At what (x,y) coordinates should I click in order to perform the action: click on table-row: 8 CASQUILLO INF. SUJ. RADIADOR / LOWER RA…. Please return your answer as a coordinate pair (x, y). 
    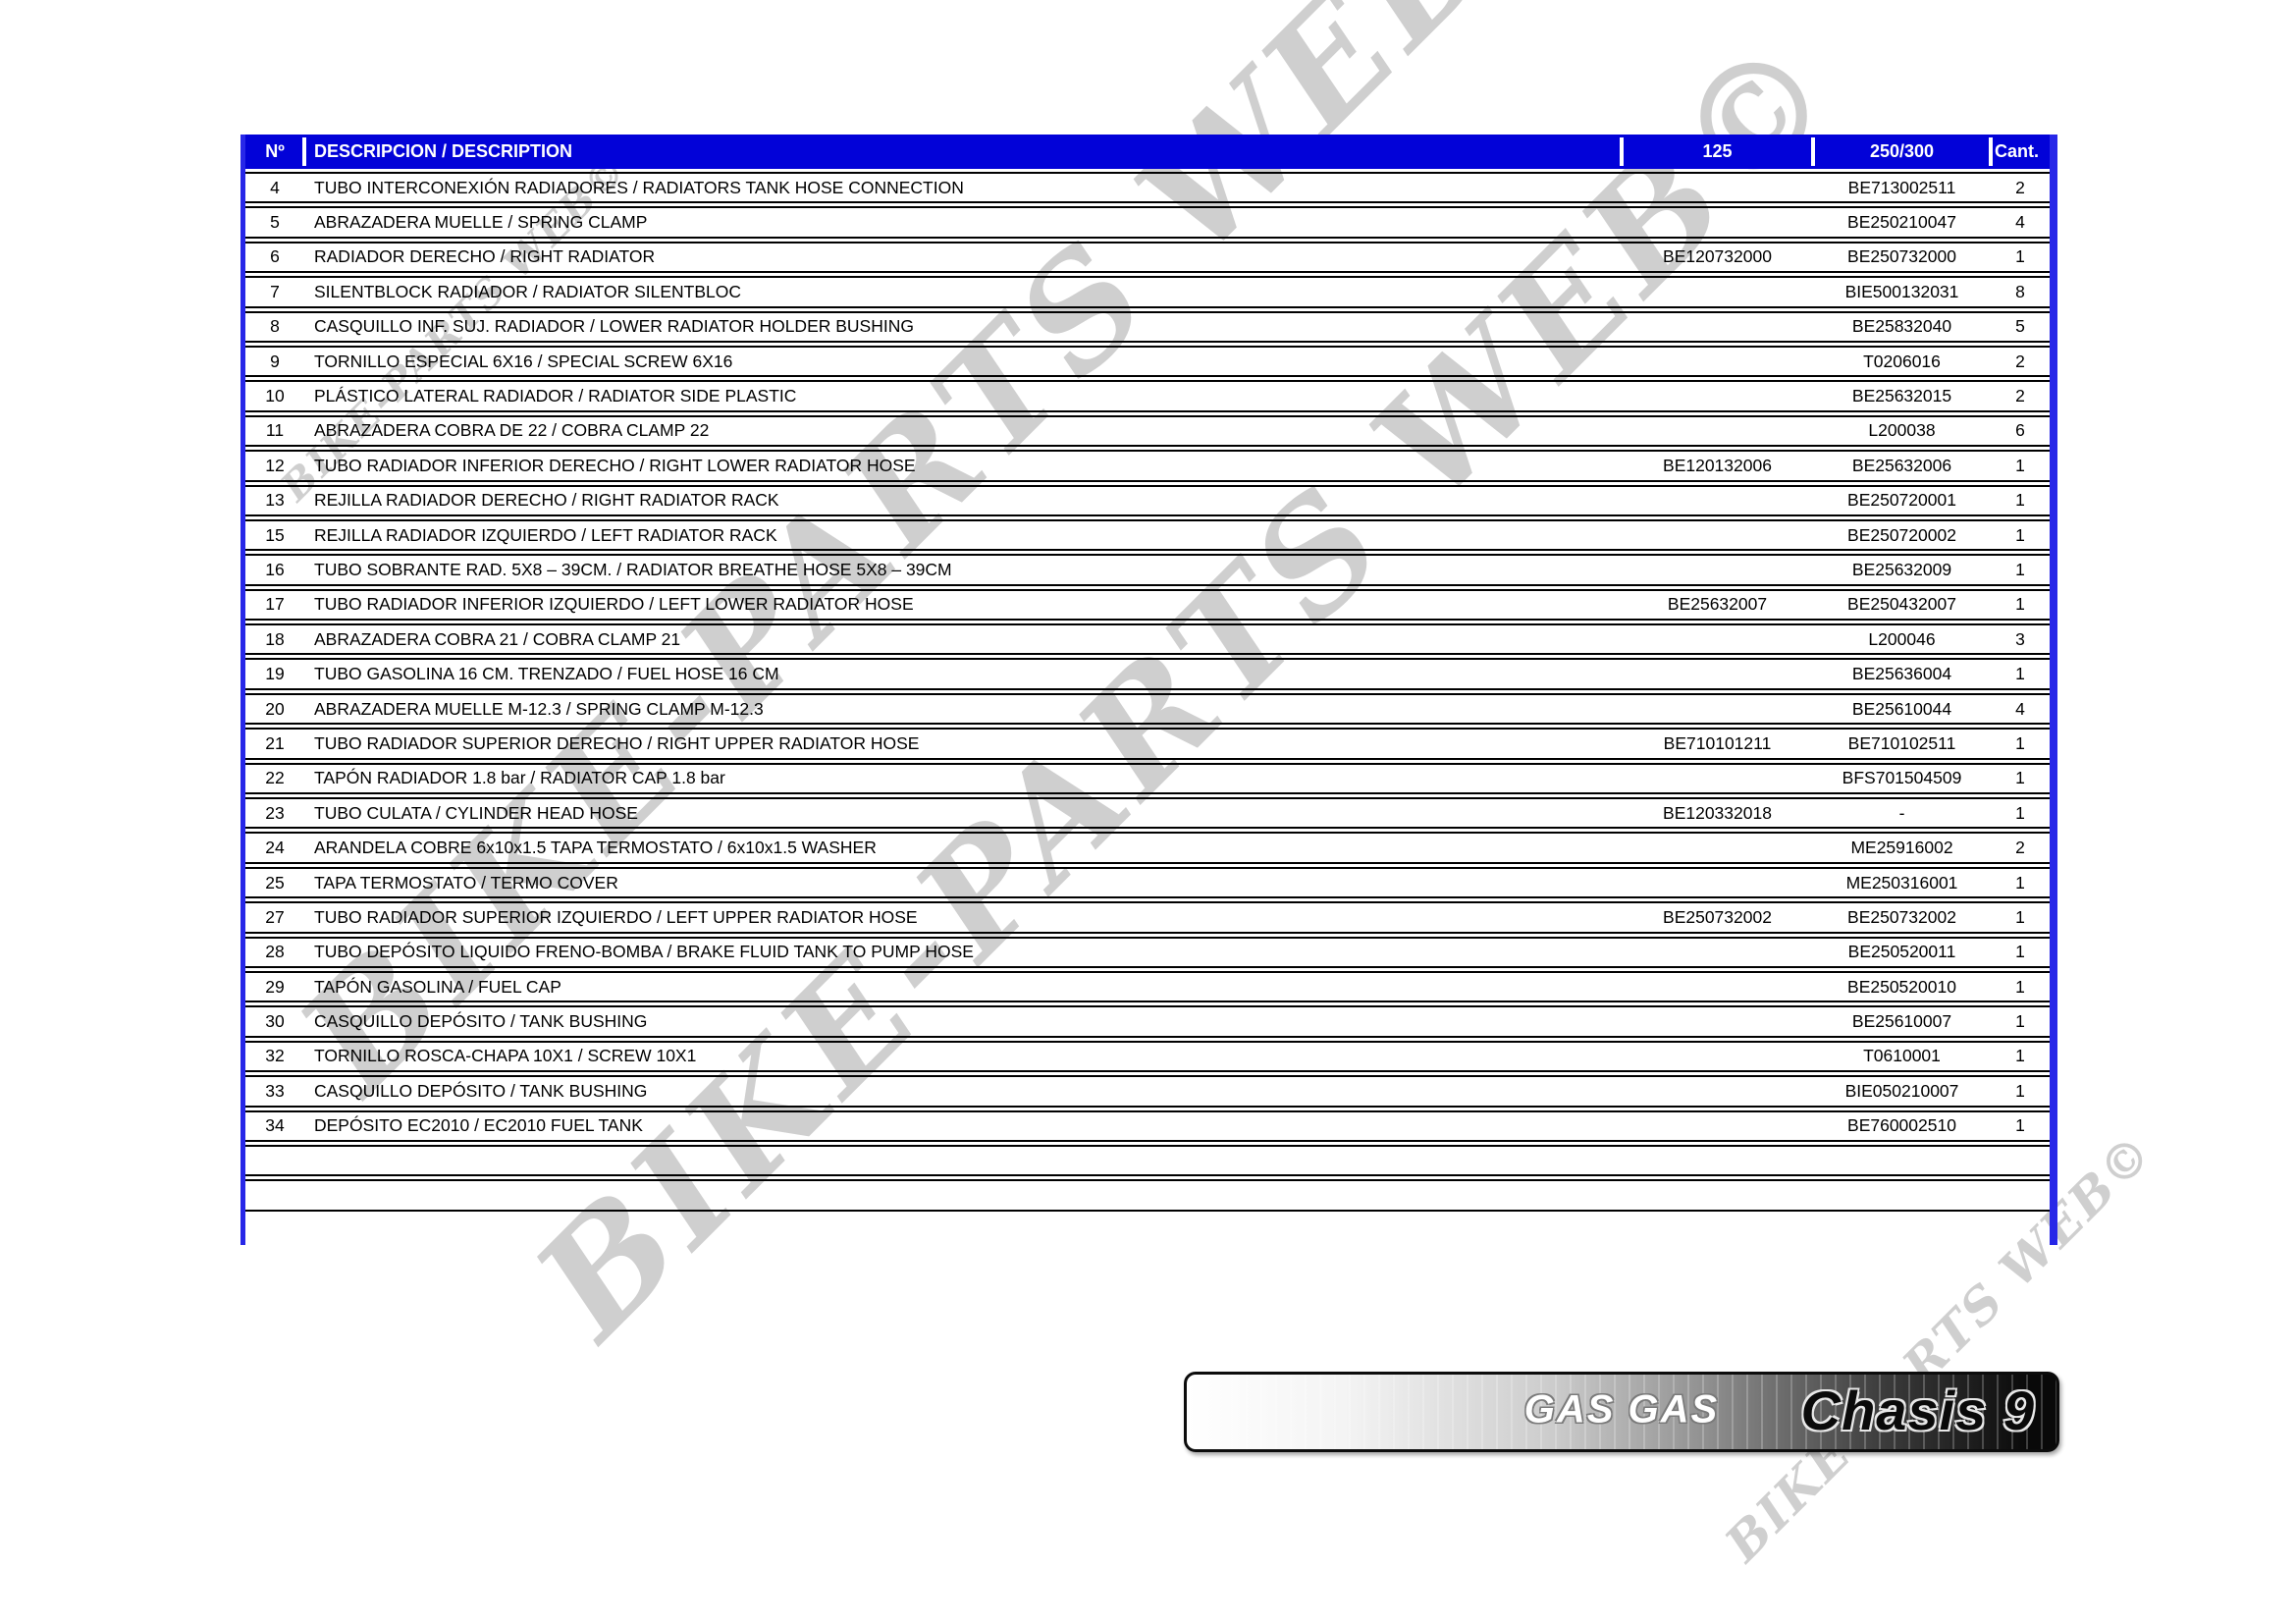
    Looking at the image, I should click on (1147, 326).